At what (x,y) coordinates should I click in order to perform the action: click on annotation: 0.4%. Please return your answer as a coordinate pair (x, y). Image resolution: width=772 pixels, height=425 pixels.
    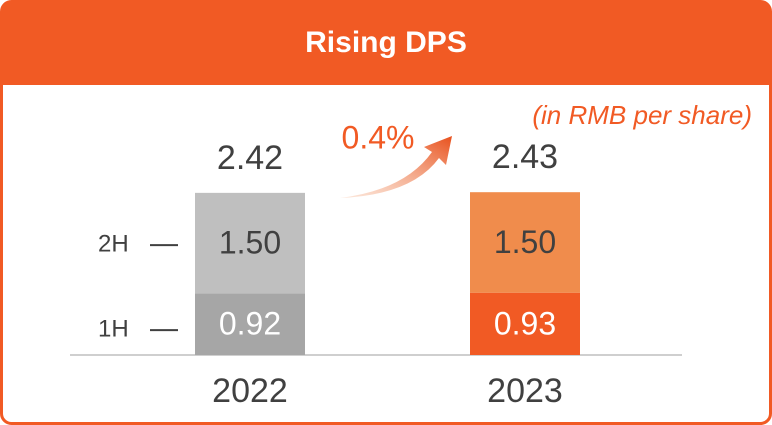
    Looking at the image, I should click on (378, 137).